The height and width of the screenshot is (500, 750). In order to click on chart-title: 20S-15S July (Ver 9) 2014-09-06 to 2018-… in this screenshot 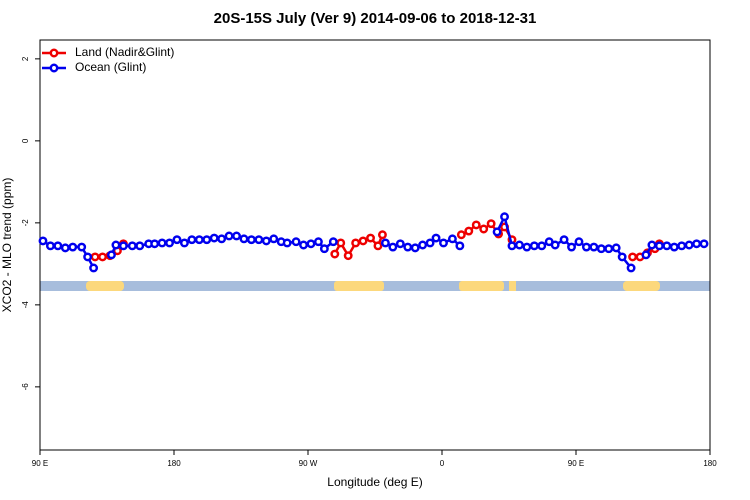, I will do `click(375, 18)`.